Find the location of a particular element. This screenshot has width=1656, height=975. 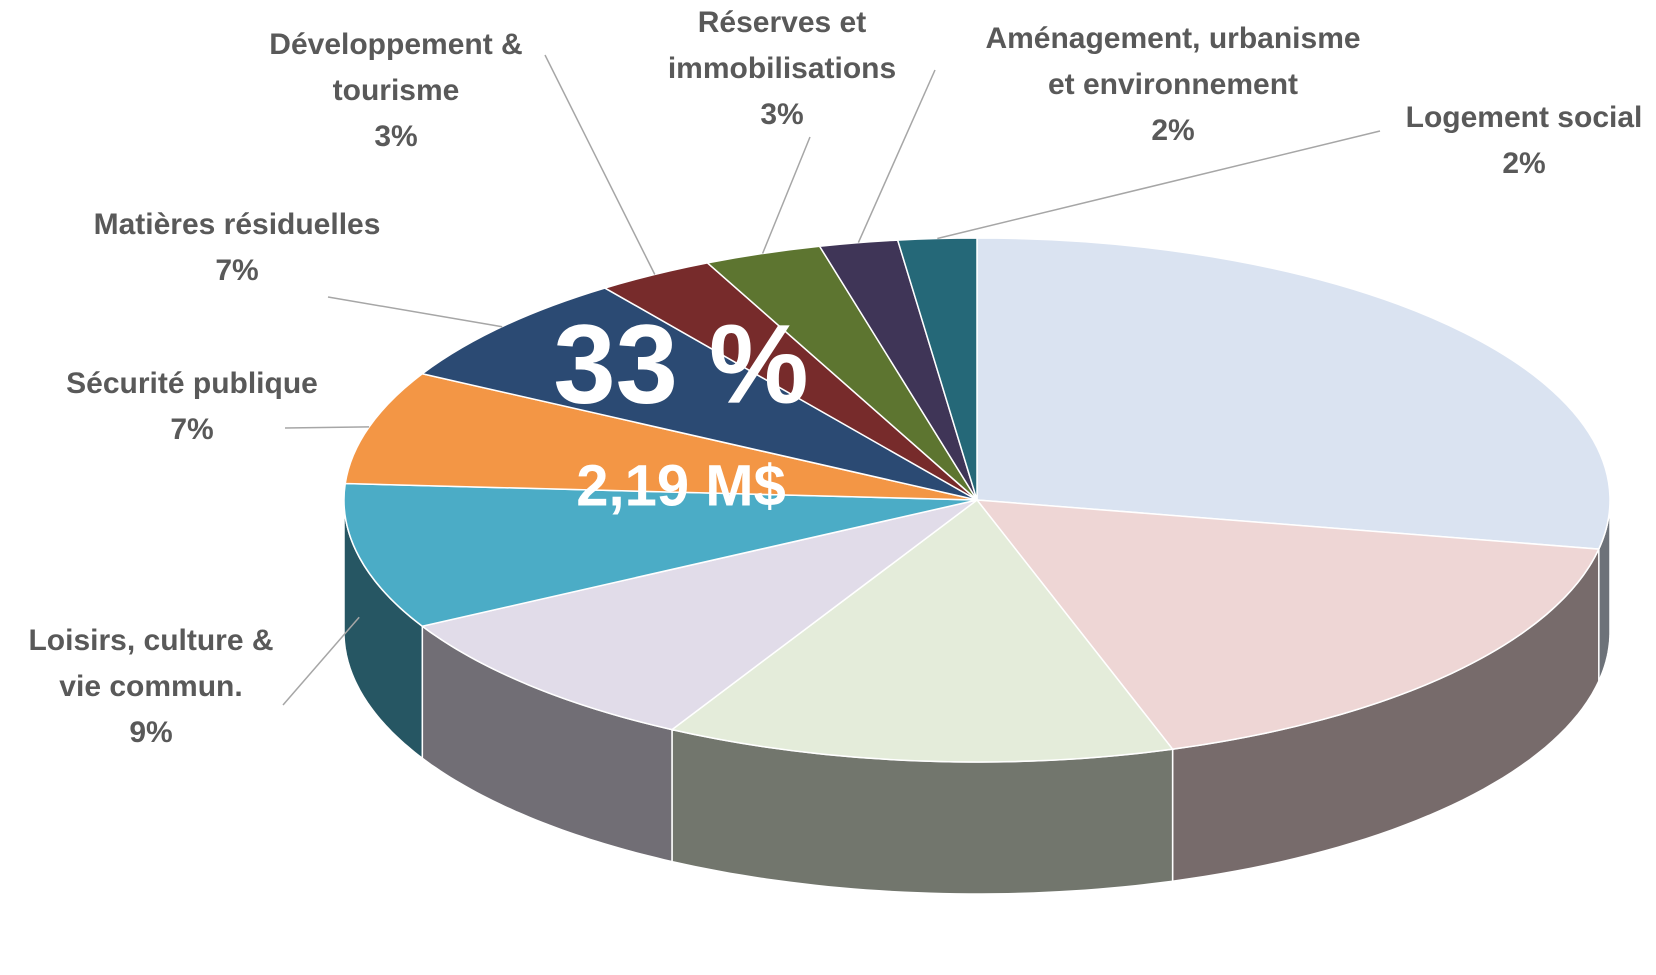

data-label: Logement social 2% is located at coordinates (1524, 141).